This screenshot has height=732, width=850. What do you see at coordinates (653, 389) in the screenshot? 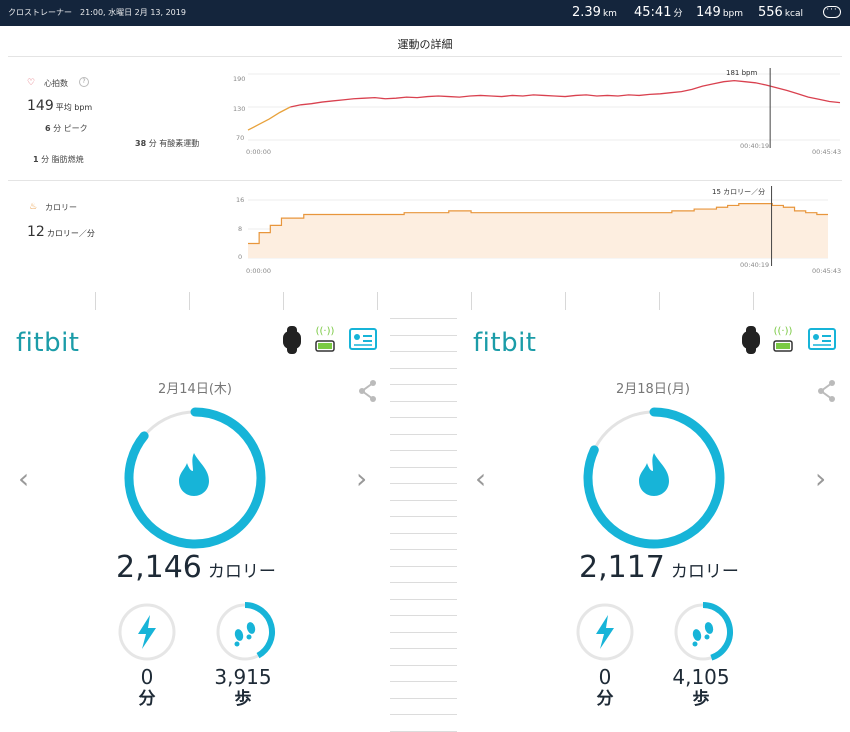
I see `panel-date: 2月18日(月)` at bounding box center [653, 389].